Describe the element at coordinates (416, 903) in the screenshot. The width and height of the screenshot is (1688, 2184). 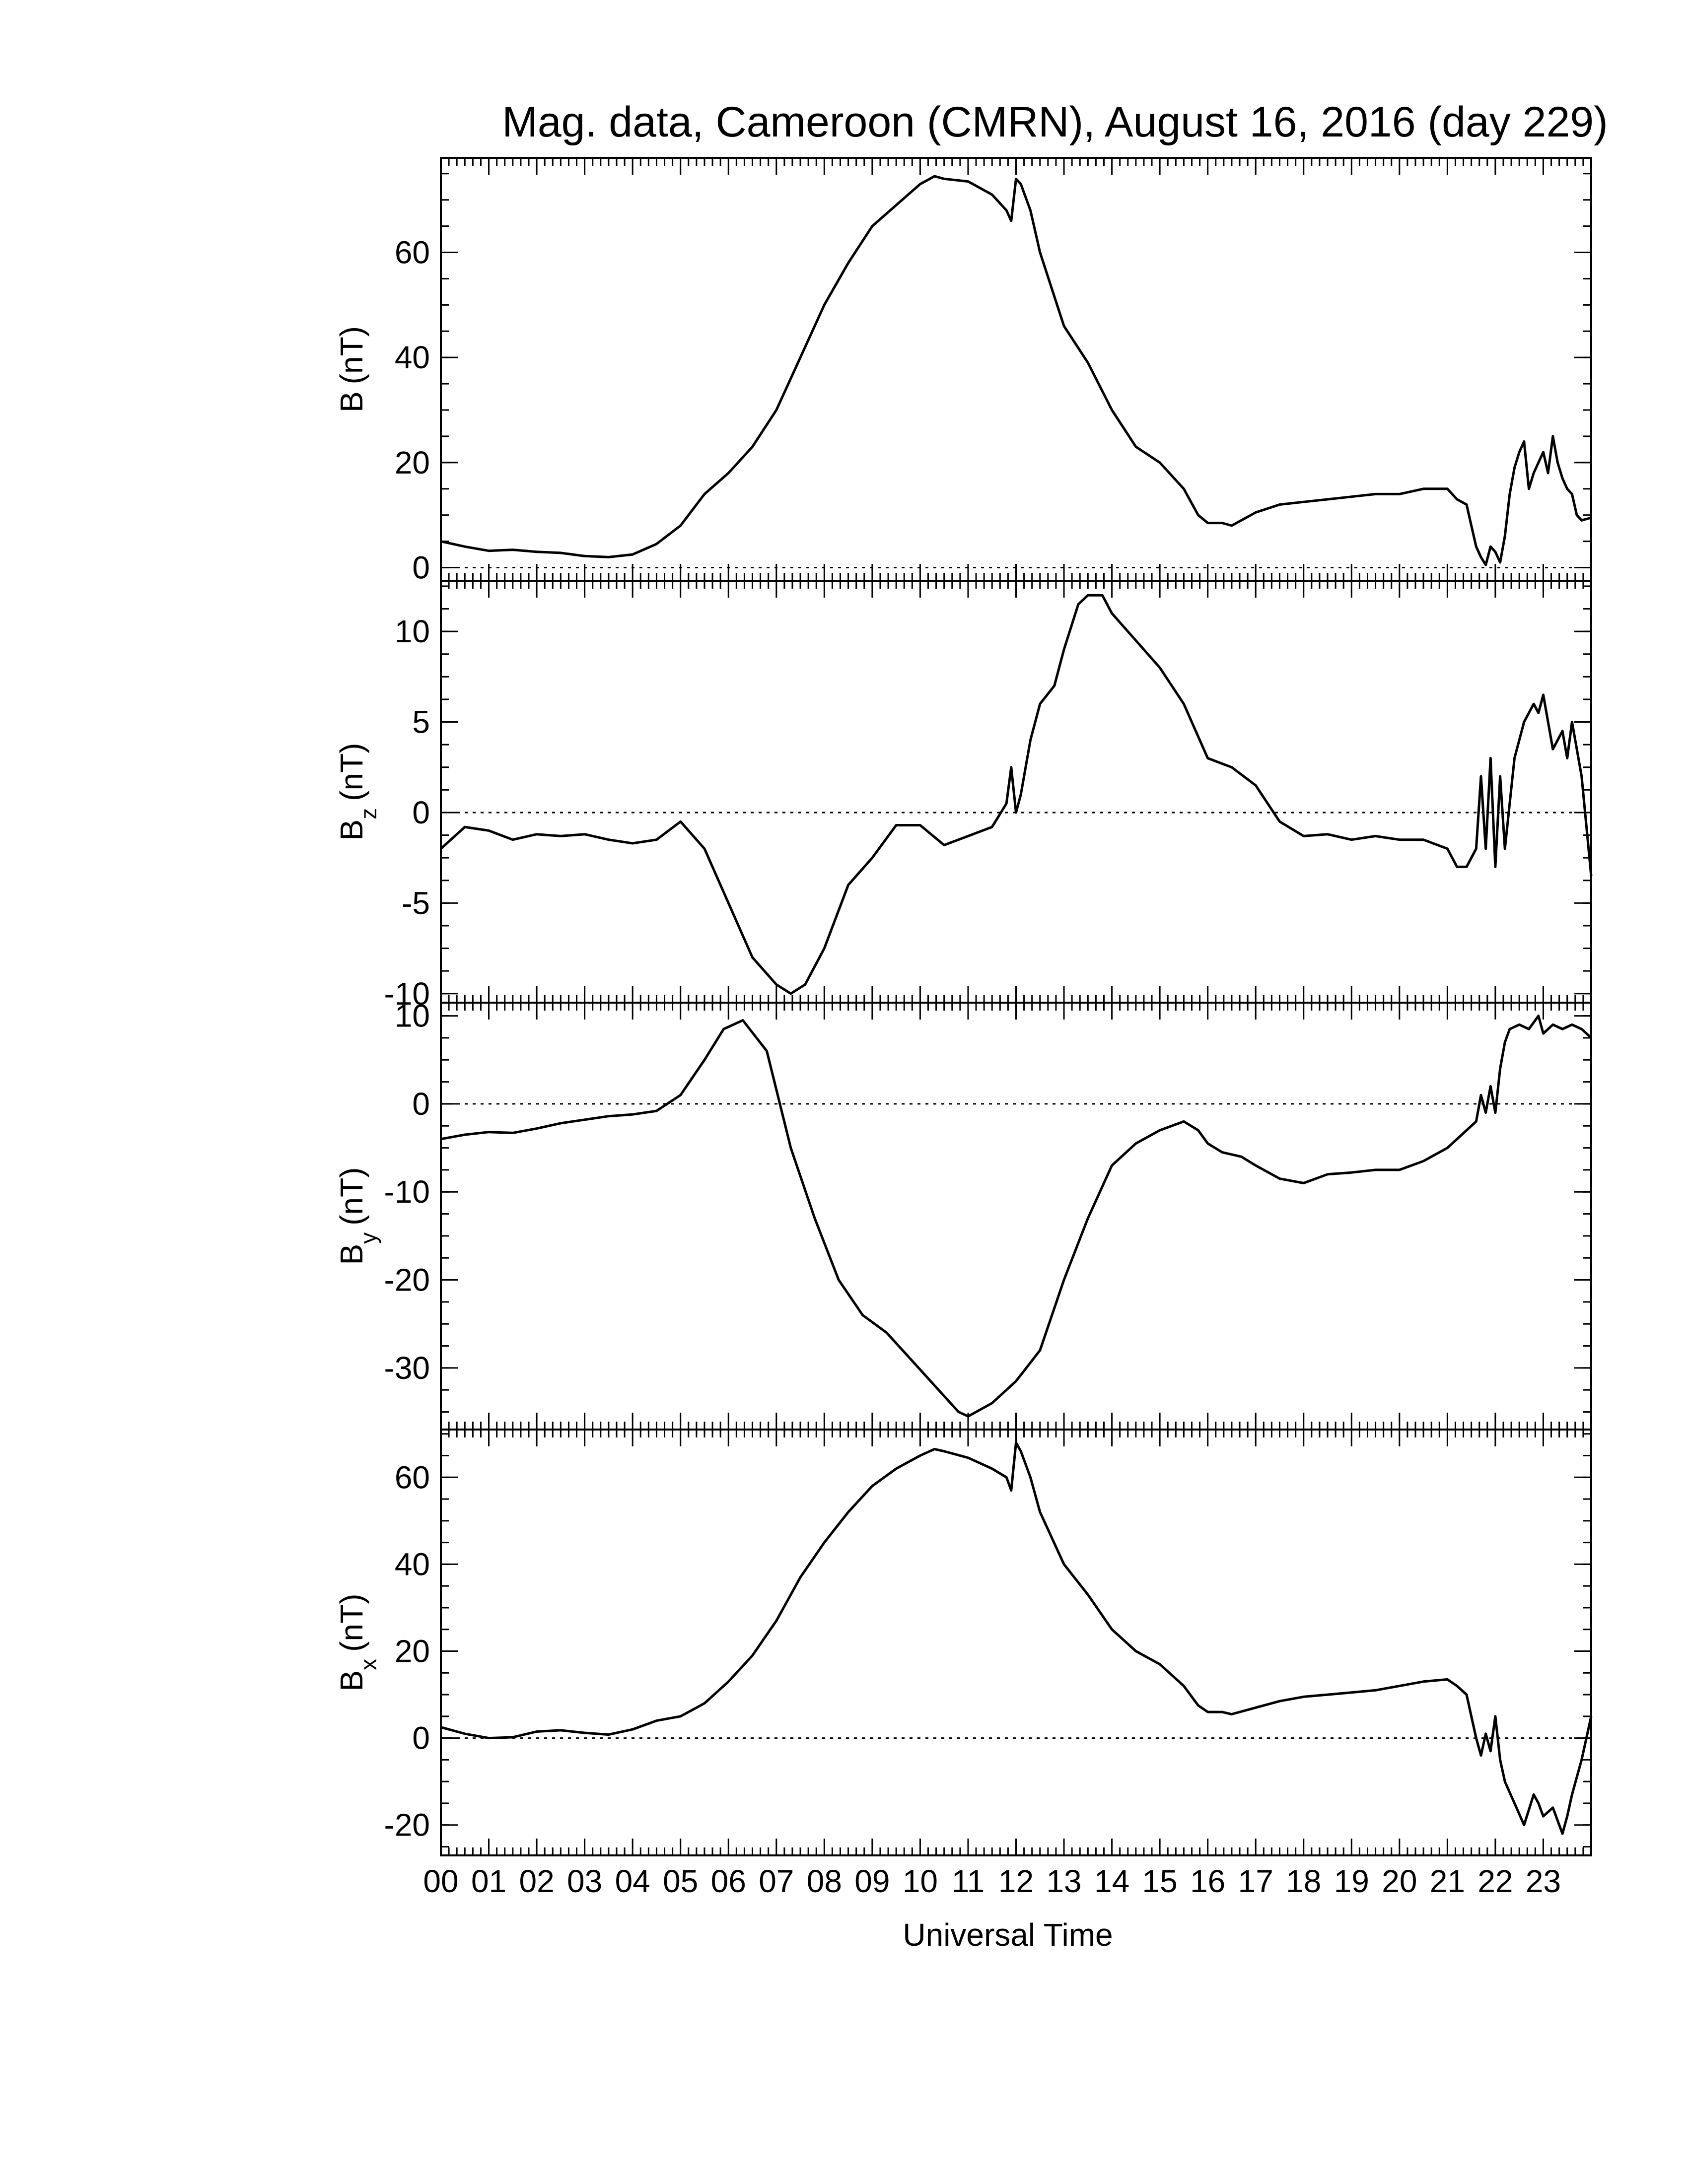
I see `y-tick-label: -5` at that location.